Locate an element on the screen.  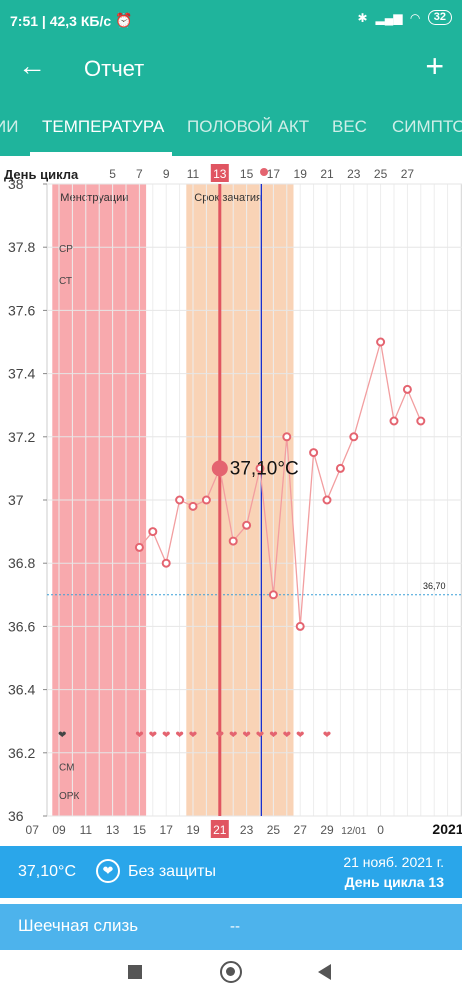
wifi-icon: ◠ is located at coordinates (415, 17).